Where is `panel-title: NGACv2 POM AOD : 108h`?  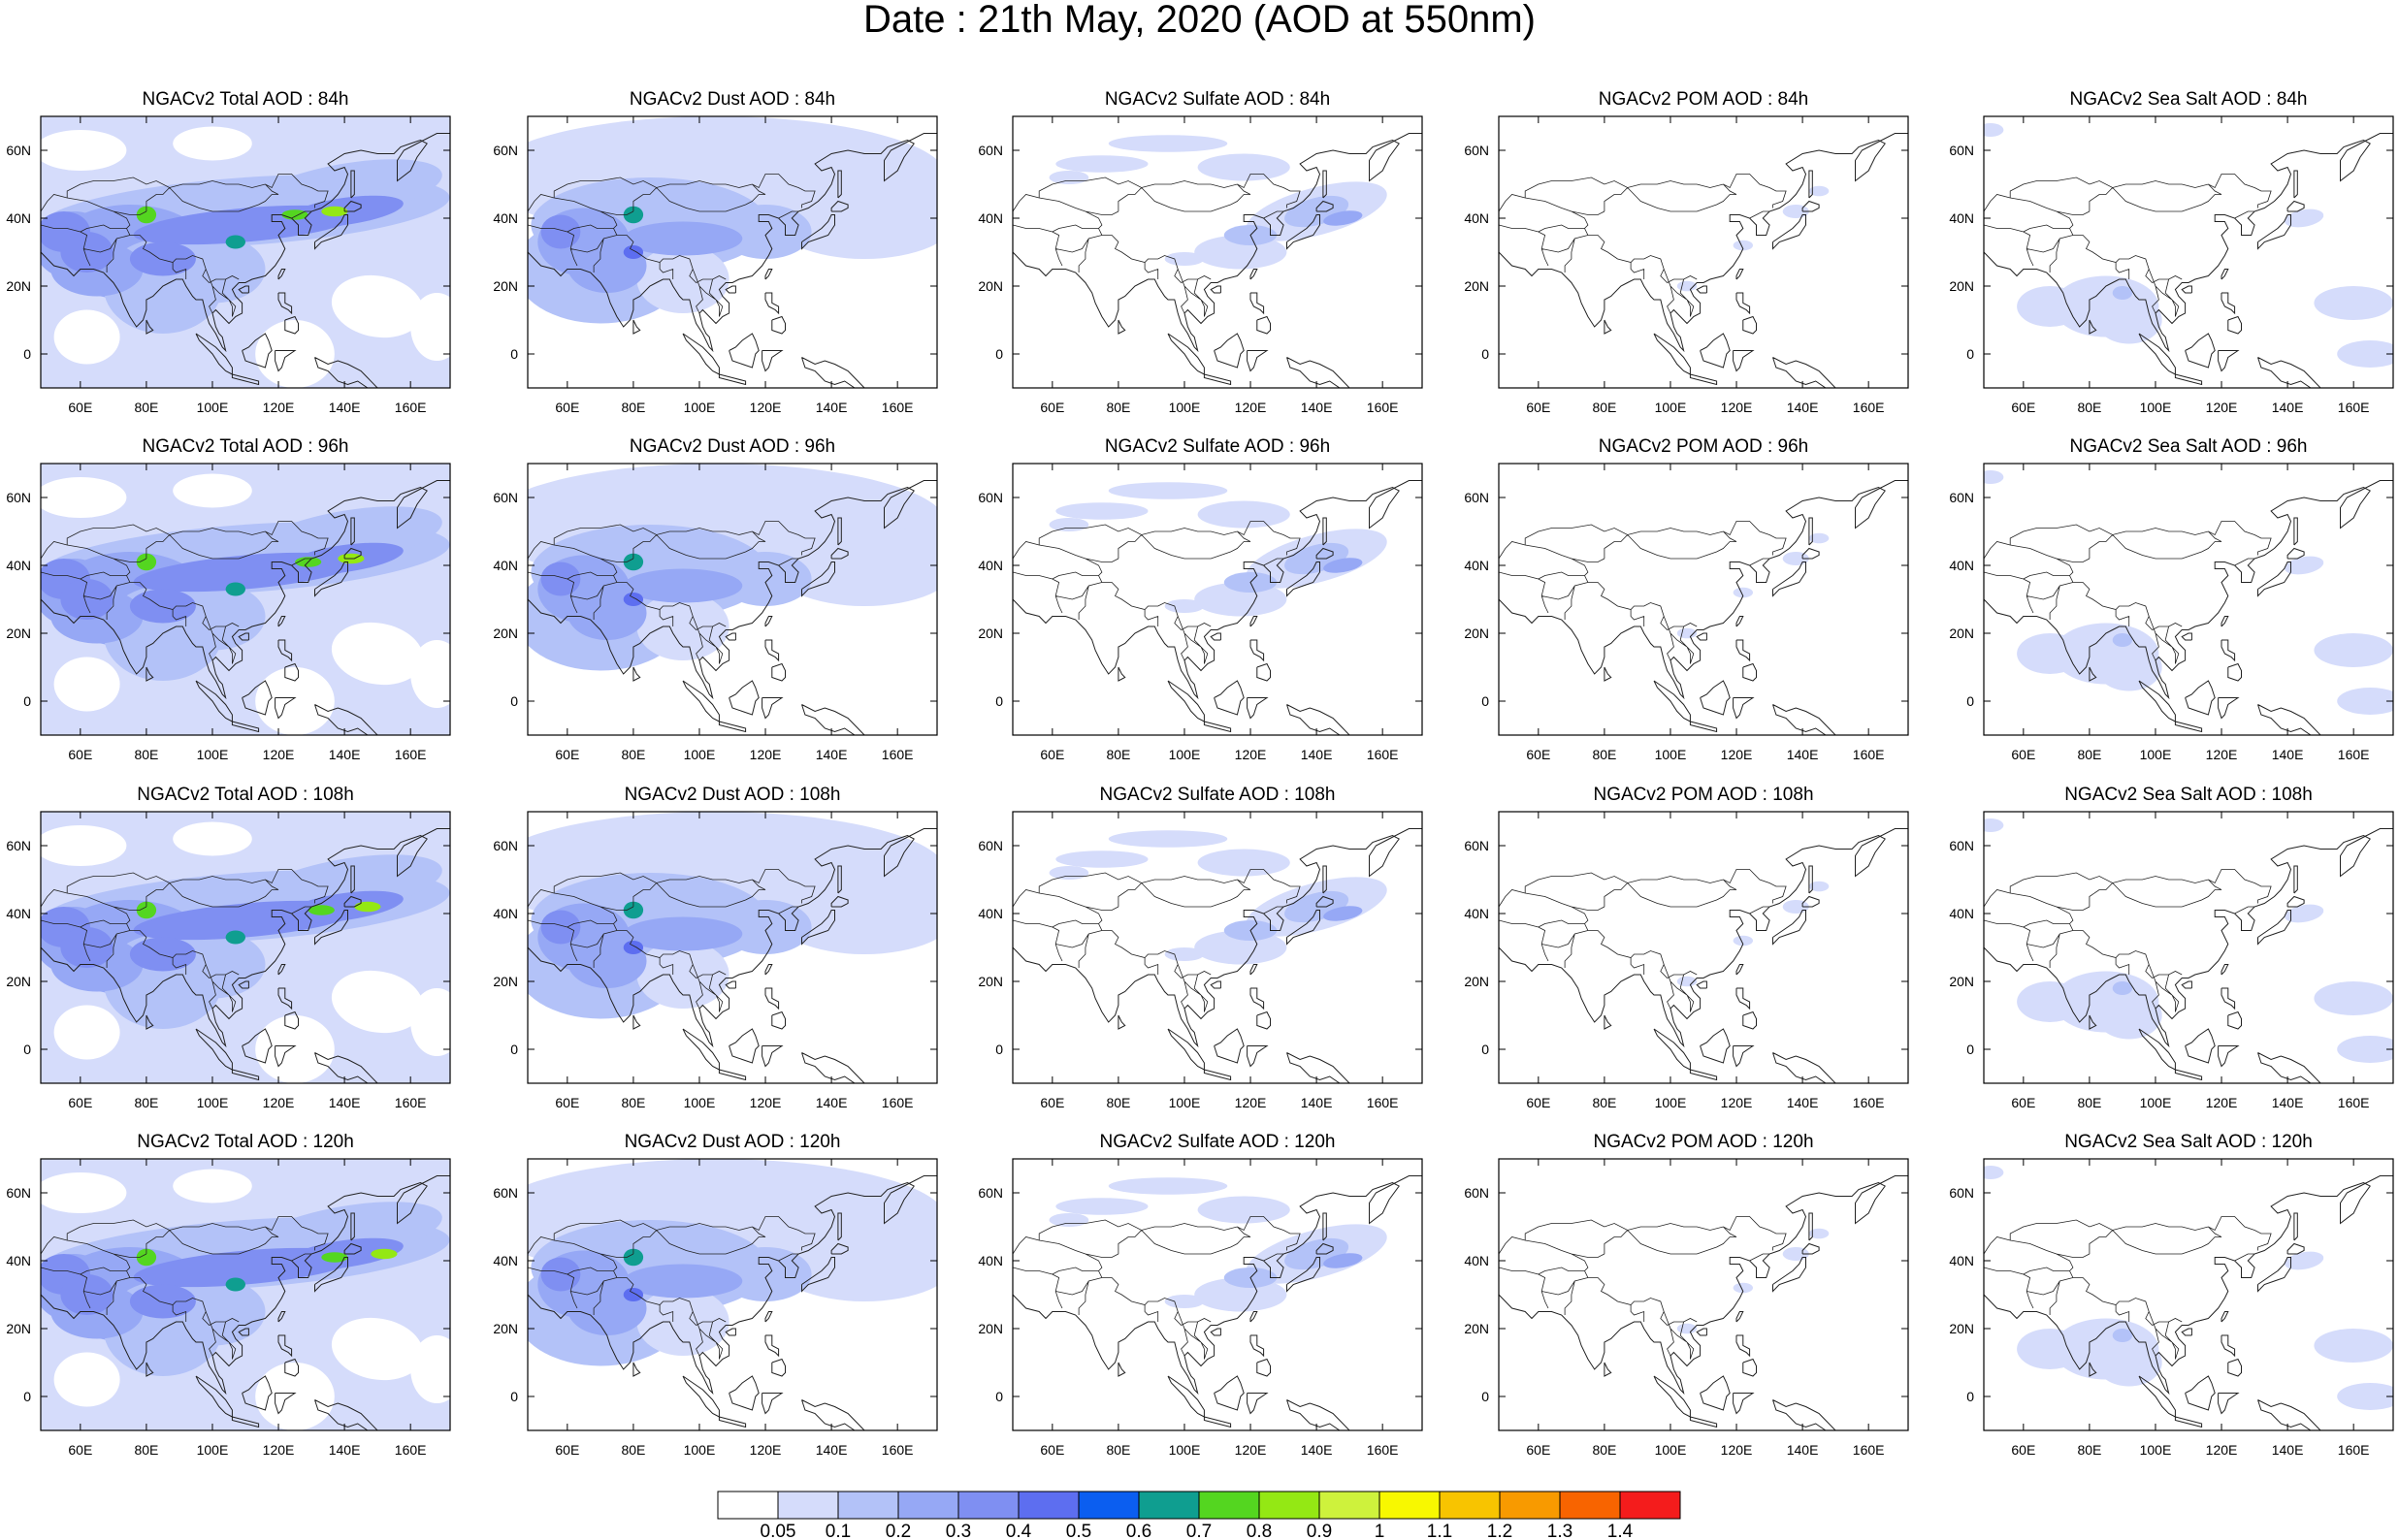
panel-title: NGACv2 POM AOD : 108h is located at coordinates (1704, 795).